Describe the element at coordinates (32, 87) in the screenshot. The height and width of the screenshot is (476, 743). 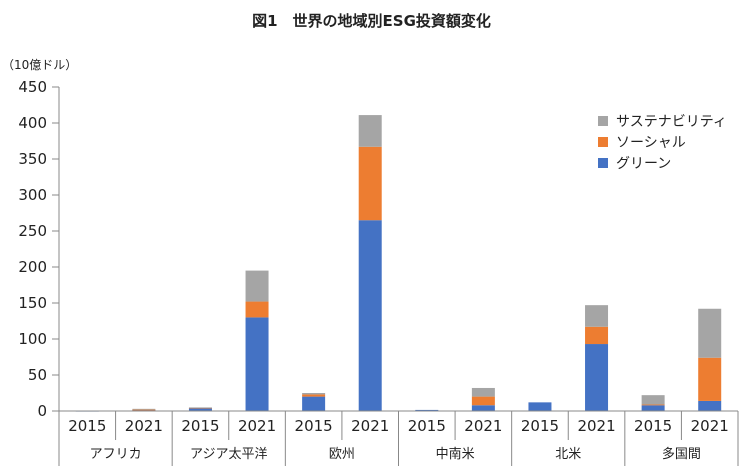
I see `y-tick-label: 450` at that location.